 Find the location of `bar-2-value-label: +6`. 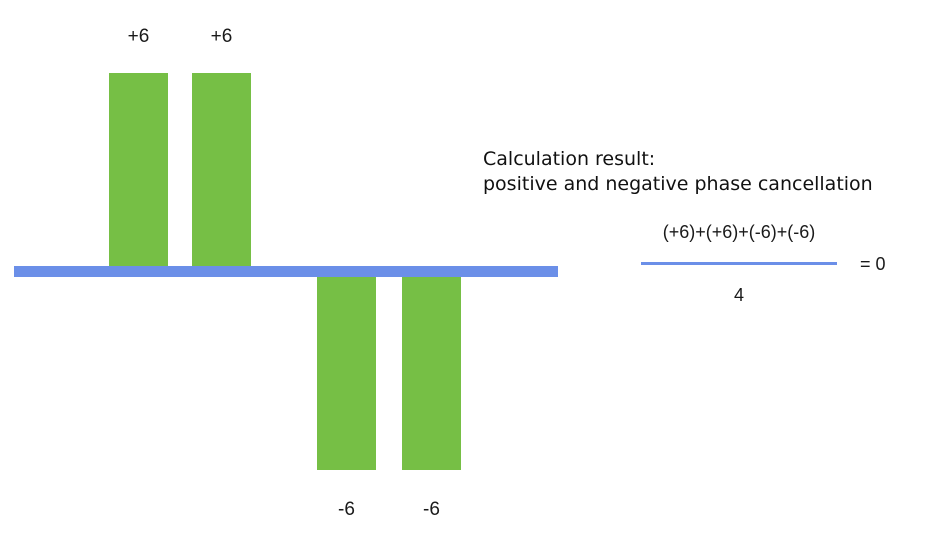

bar-2-value-label: +6 is located at coordinates (222, 36).